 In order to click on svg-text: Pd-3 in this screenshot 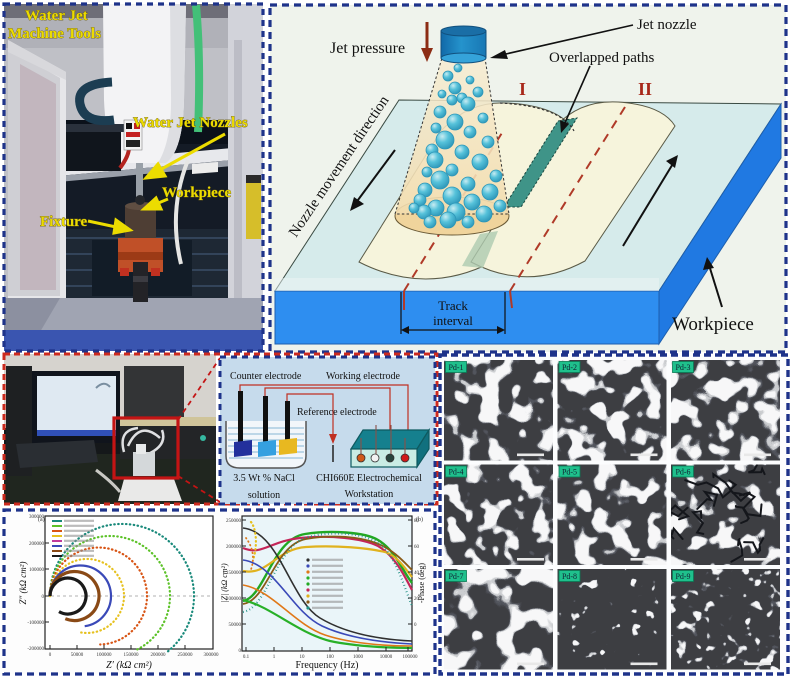, I will do `click(682, 367)`.